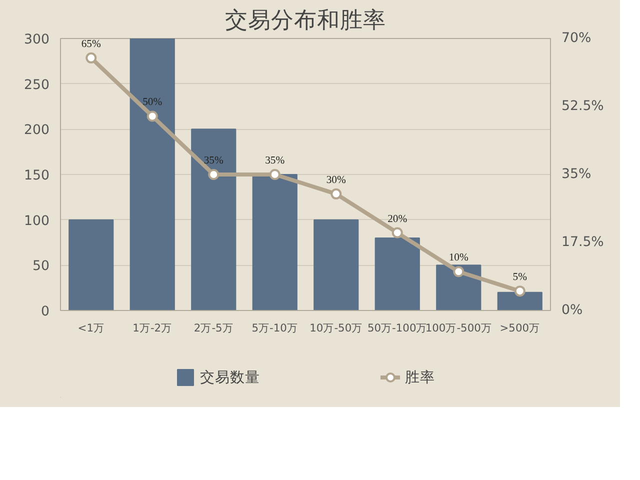  Describe the element at coordinates (37, 130) in the screenshot. I see `y-tick-label: 200` at that location.